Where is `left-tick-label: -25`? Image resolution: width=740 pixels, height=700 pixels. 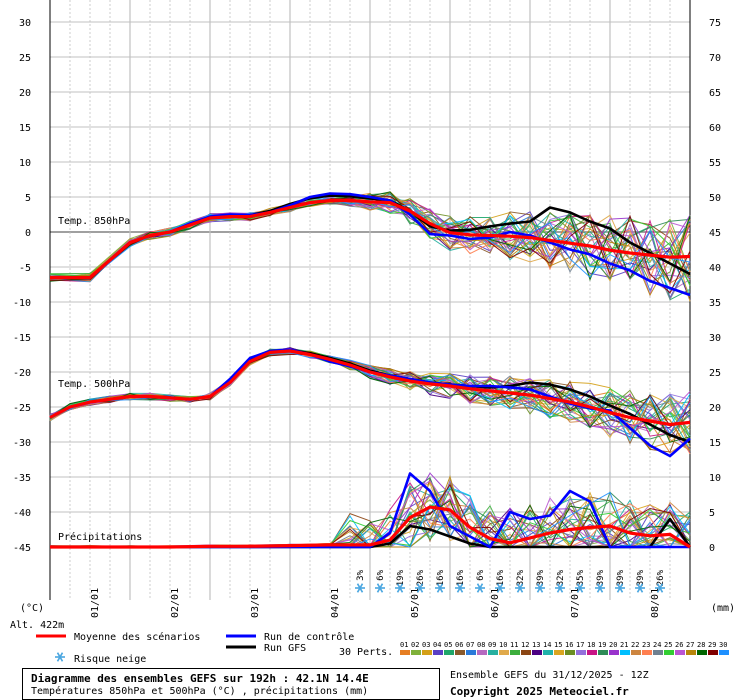 left-tick-label: -25 is located at coordinates (22, 408).